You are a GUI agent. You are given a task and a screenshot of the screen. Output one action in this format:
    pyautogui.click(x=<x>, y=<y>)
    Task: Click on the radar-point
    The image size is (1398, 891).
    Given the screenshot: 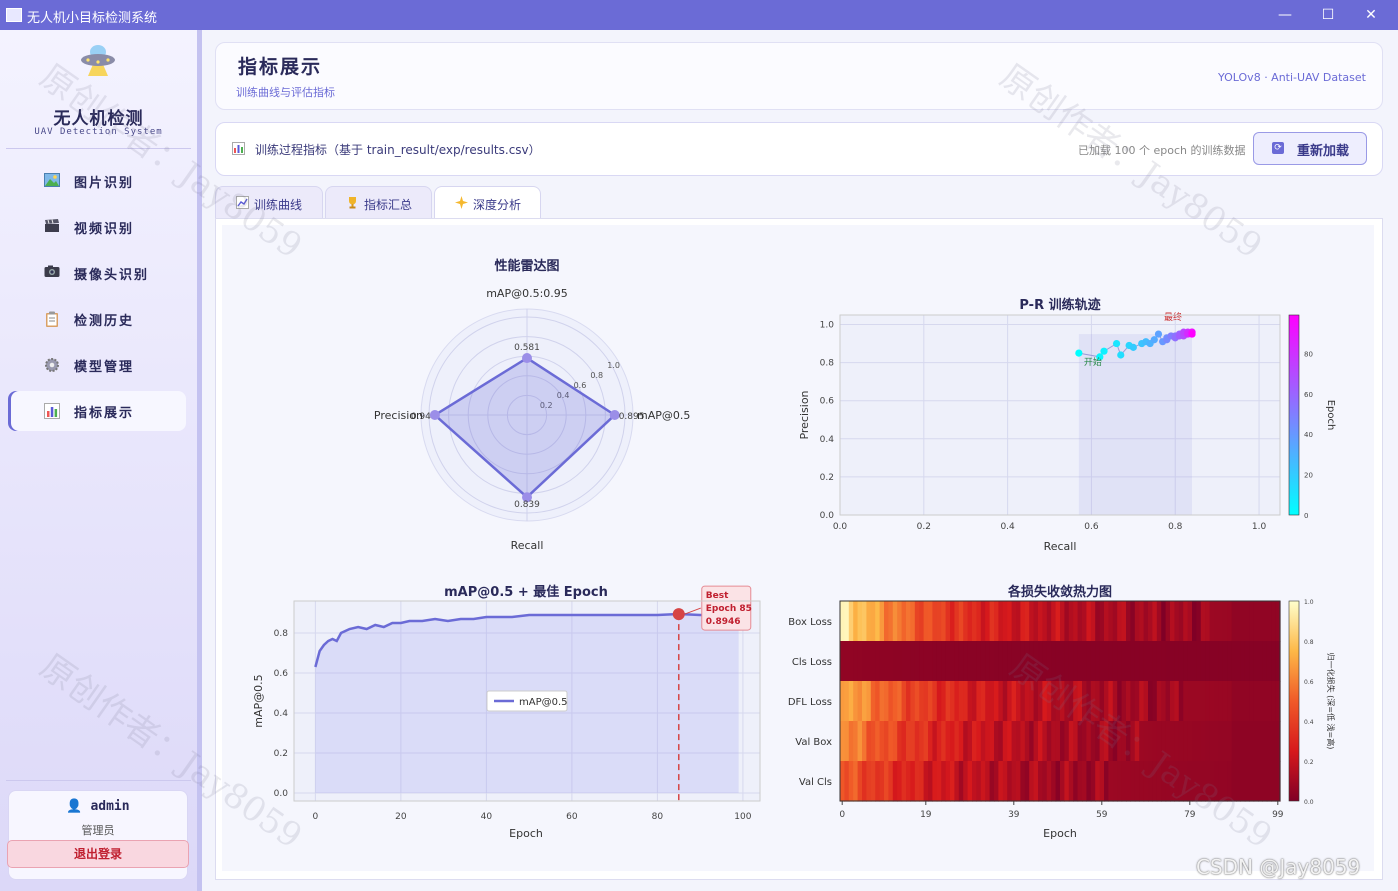 What is the action you would take?
    pyautogui.click(x=527, y=358)
    